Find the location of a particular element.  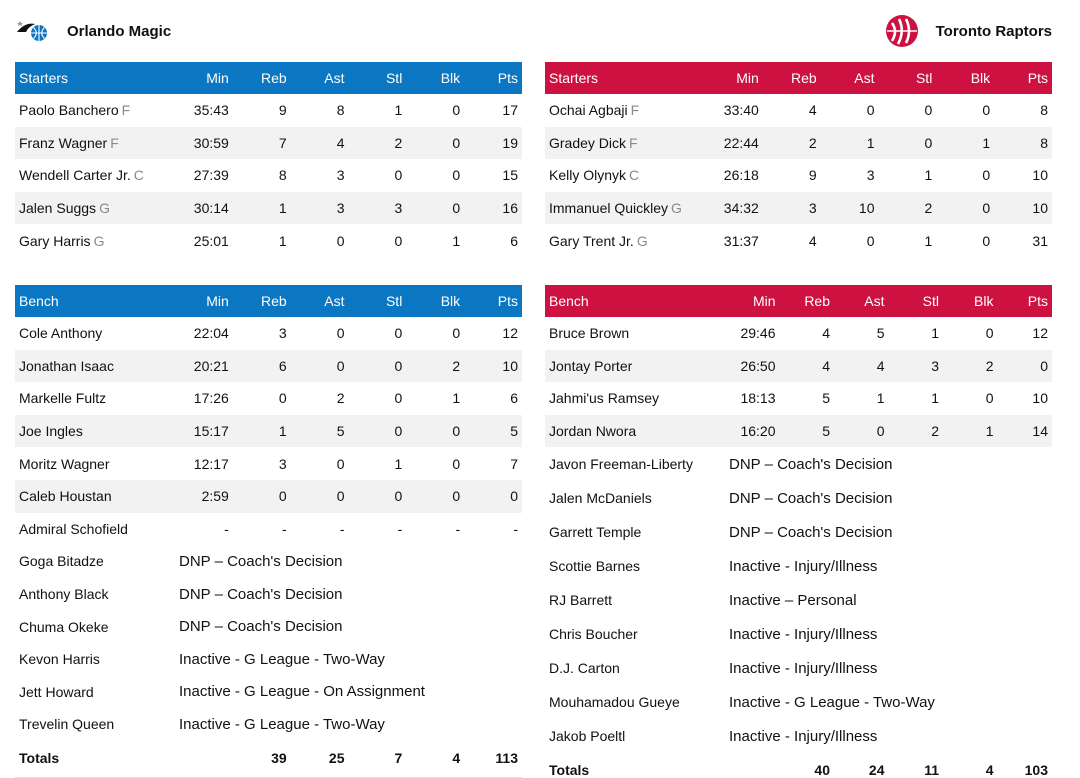

table-row: Jalen Suggs G 30:14 1 3 3 0 16 is located at coordinates (268, 208).